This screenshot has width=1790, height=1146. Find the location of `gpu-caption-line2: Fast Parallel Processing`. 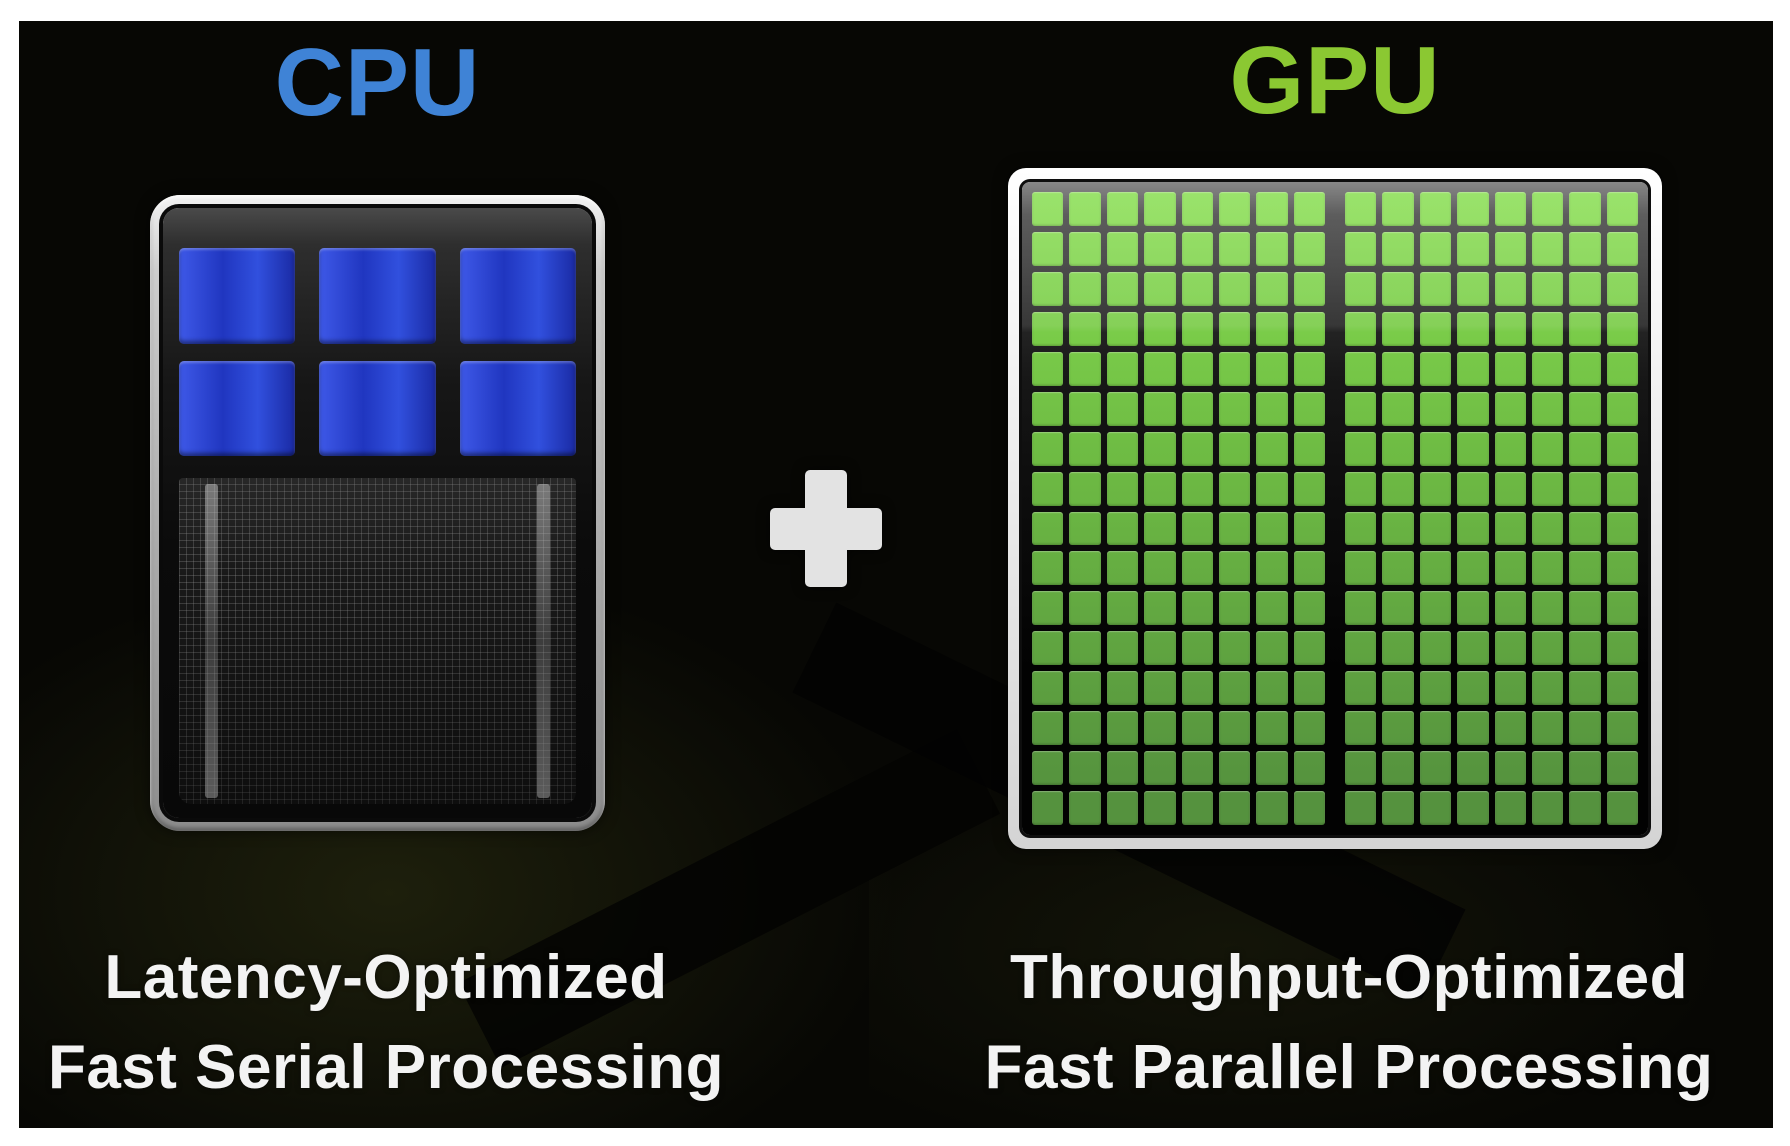

gpu-caption-line2: Fast Parallel Processing is located at coordinates (1349, 1067).